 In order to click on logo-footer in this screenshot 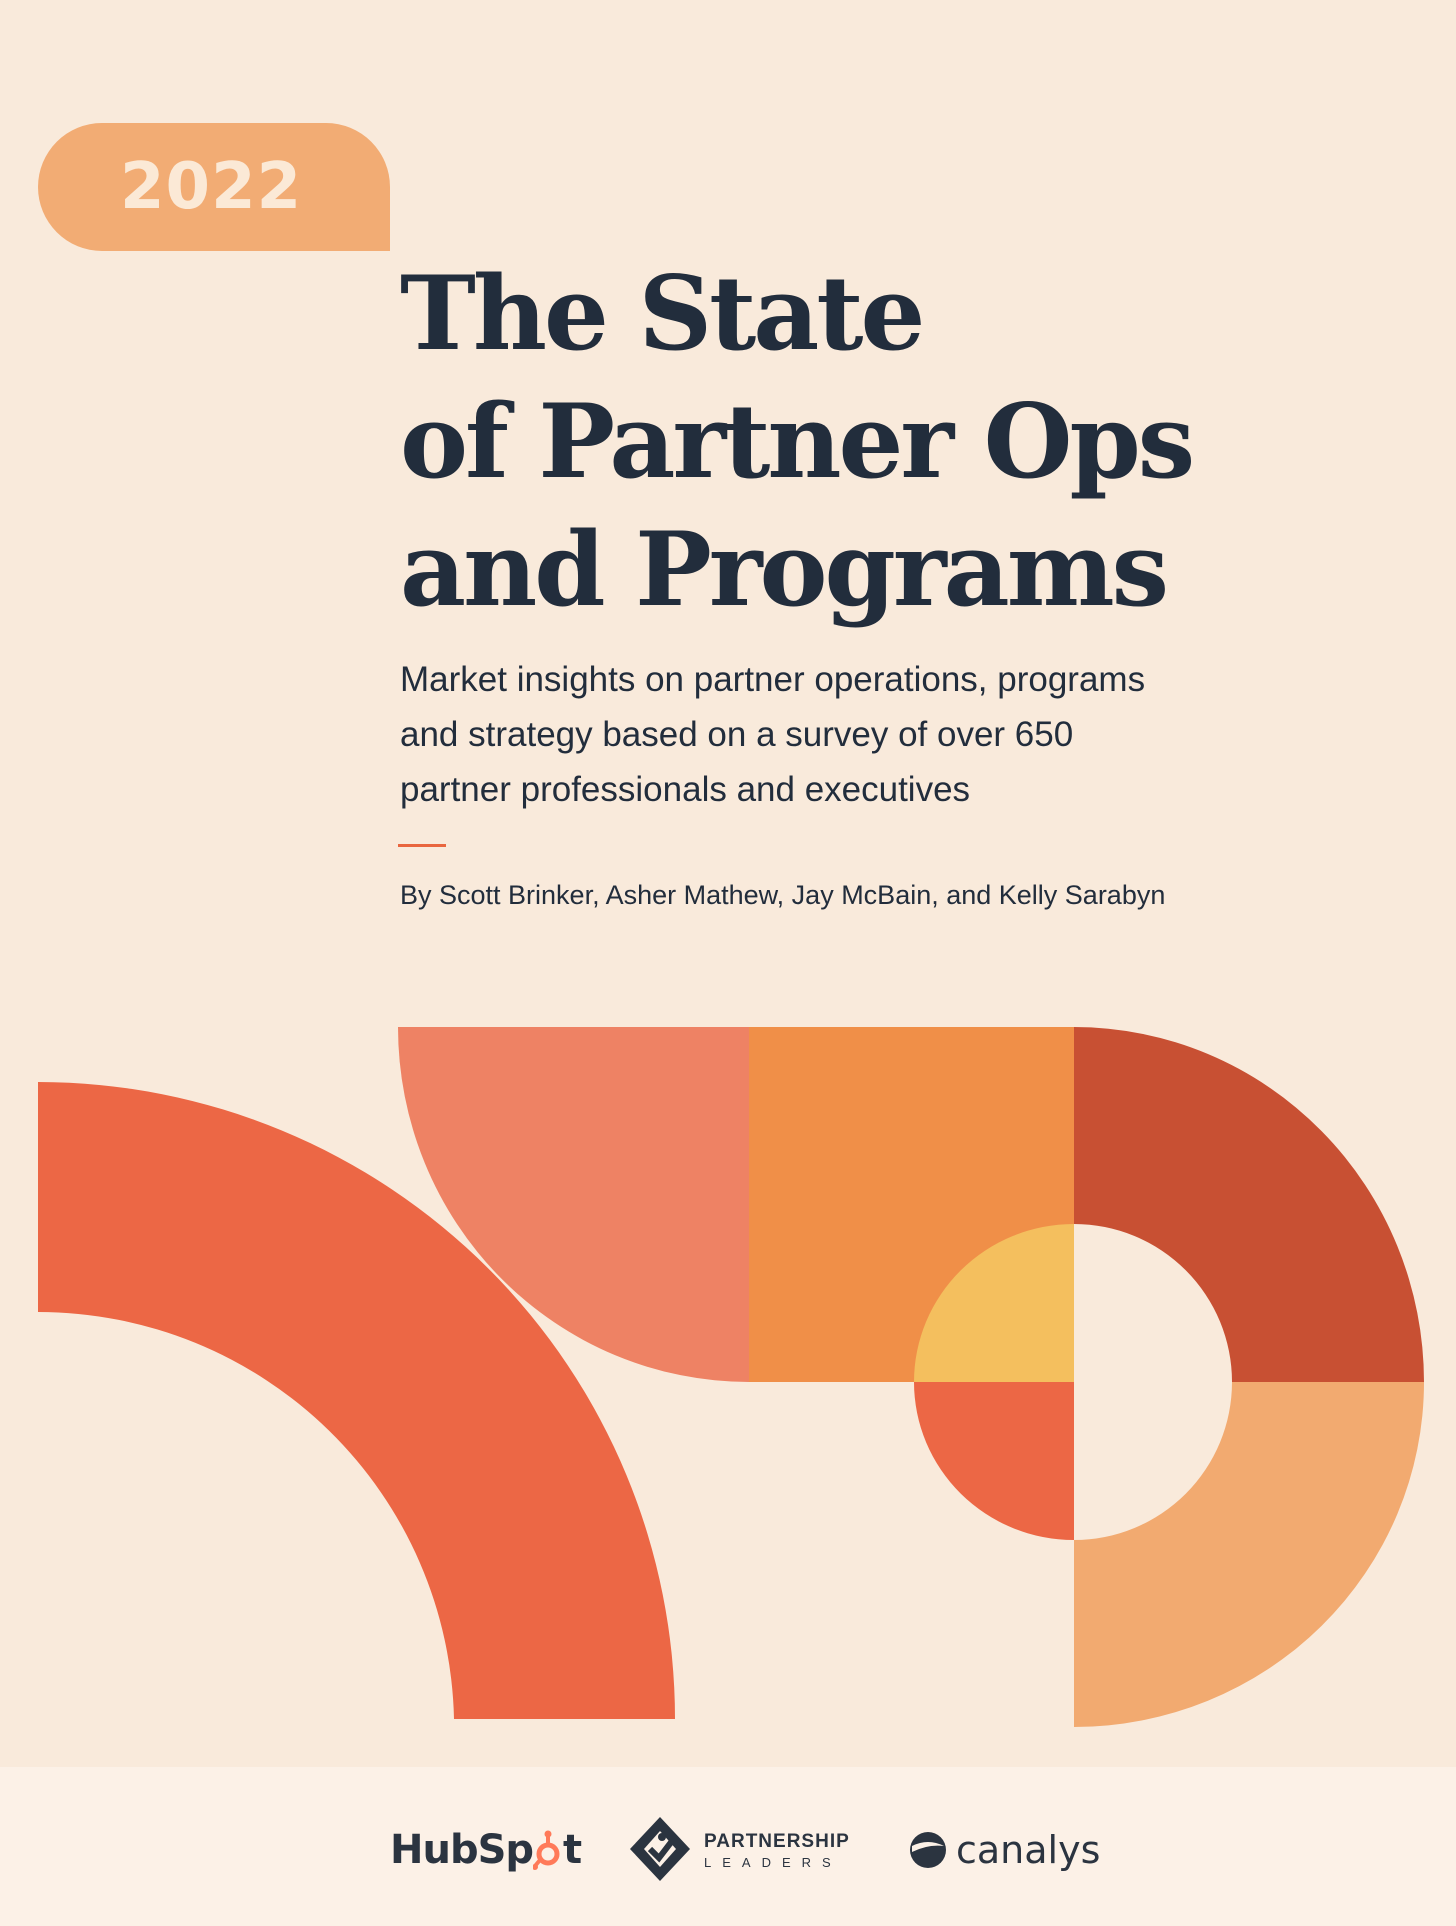, I will do `click(728, 1846)`.